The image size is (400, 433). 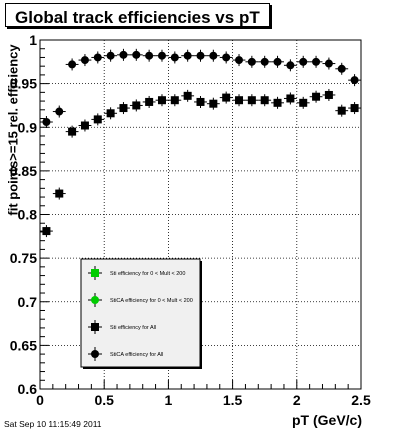 What do you see at coordinates (133, 328) in the screenshot?
I see `legend-label: Sti efficiency for All` at bounding box center [133, 328].